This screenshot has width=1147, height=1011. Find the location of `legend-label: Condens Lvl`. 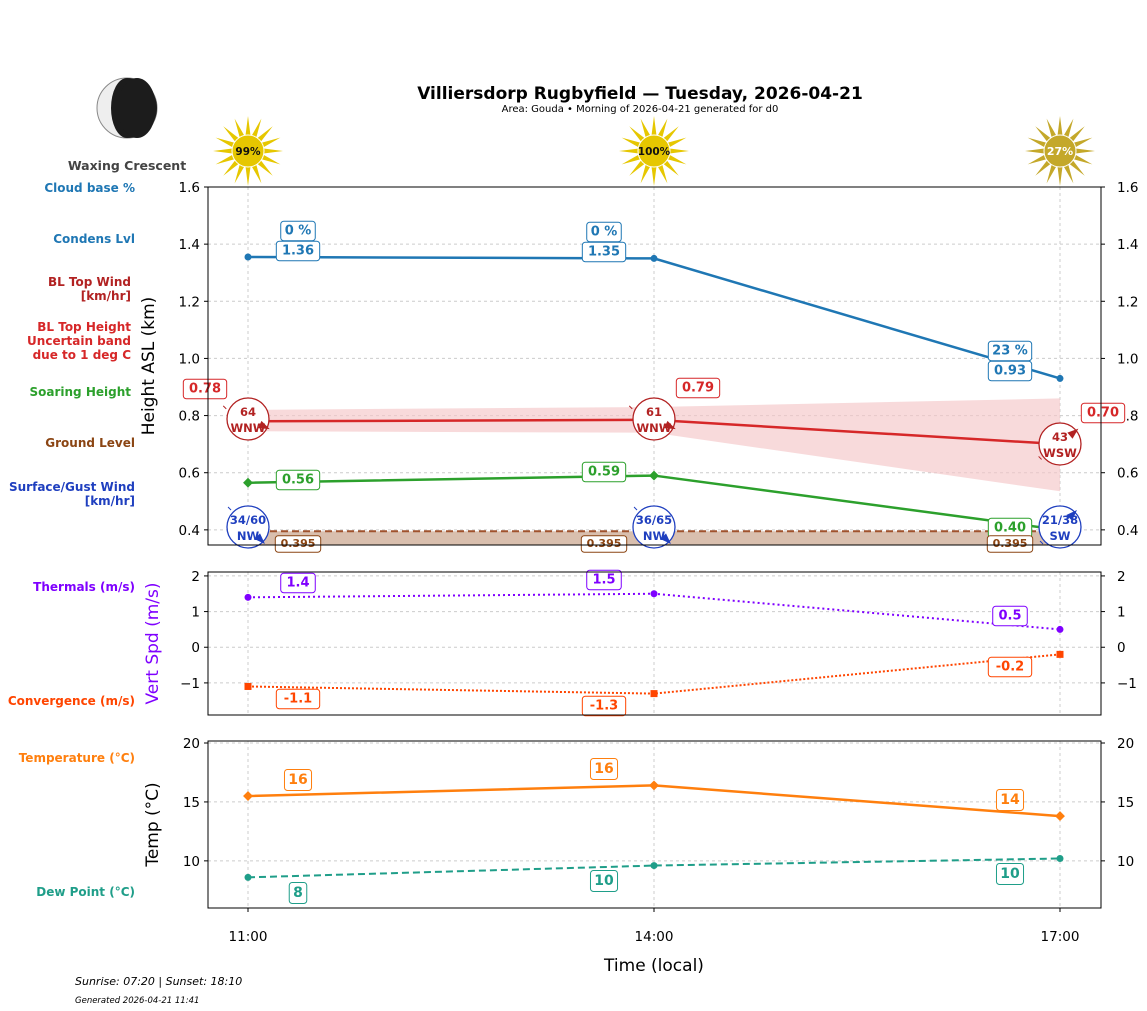

legend-label: Condens Lvl is located at coordinates (94, 239).